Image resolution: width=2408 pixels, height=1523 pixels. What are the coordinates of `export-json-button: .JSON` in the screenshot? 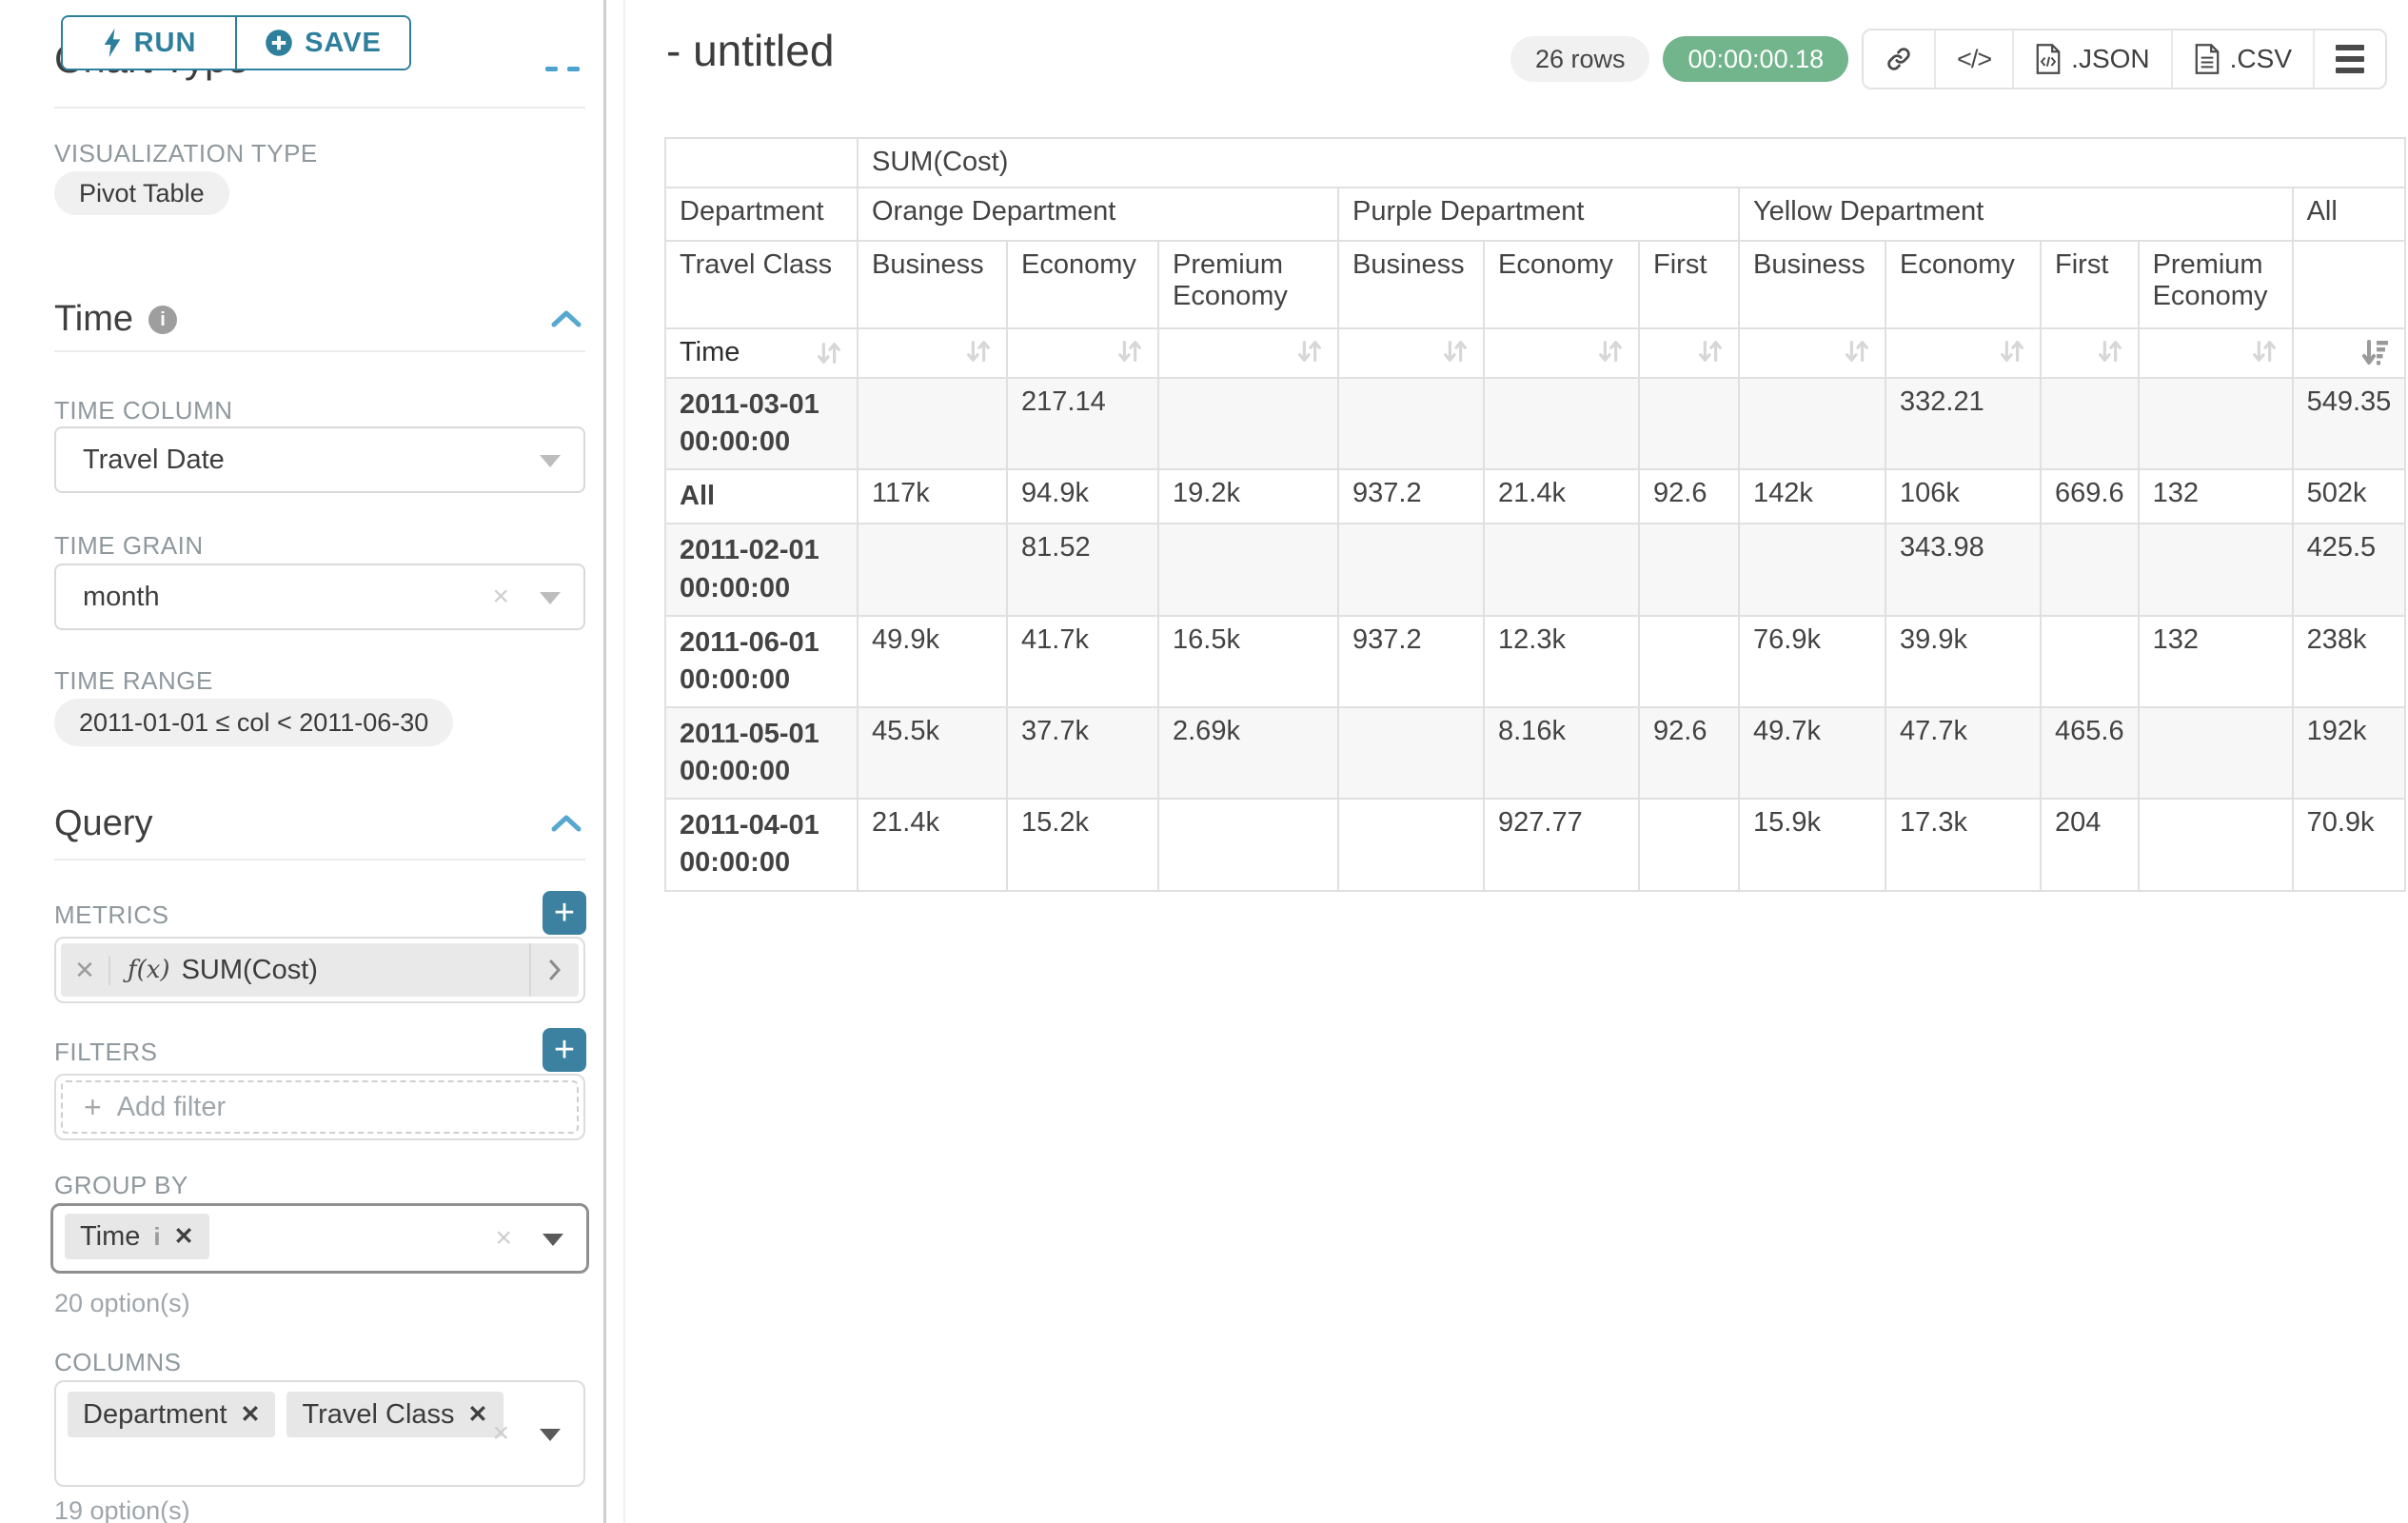 It's located at (2091, 59).